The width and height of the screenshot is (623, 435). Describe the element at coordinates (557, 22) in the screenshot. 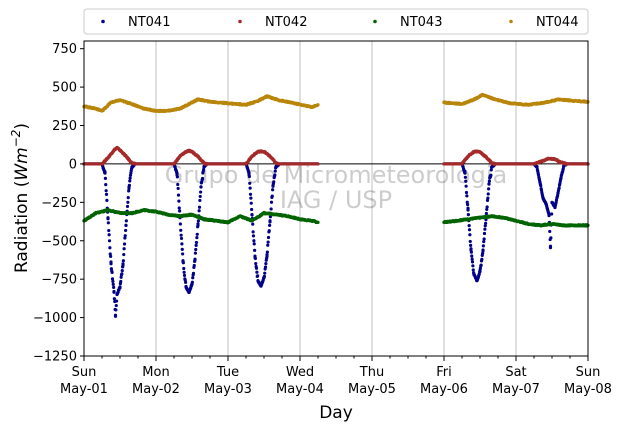

I see `legend-label-NT044: NT044` at that location.